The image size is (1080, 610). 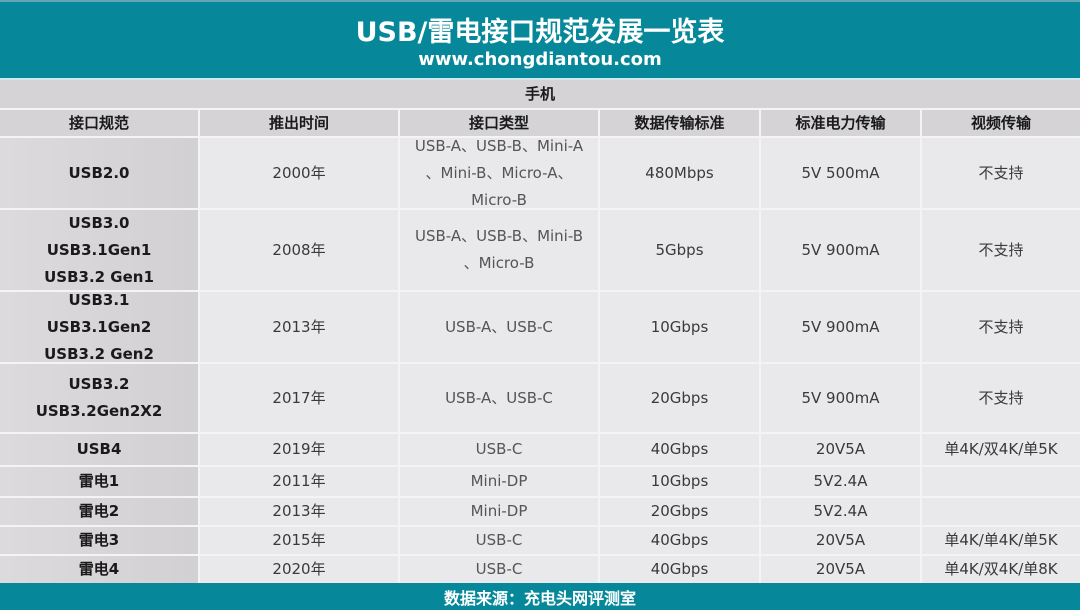 I want to click on title-banner: USB/雷电接口规范发展一览表 www.chongdiantou.com, so click(x=540, y=39).